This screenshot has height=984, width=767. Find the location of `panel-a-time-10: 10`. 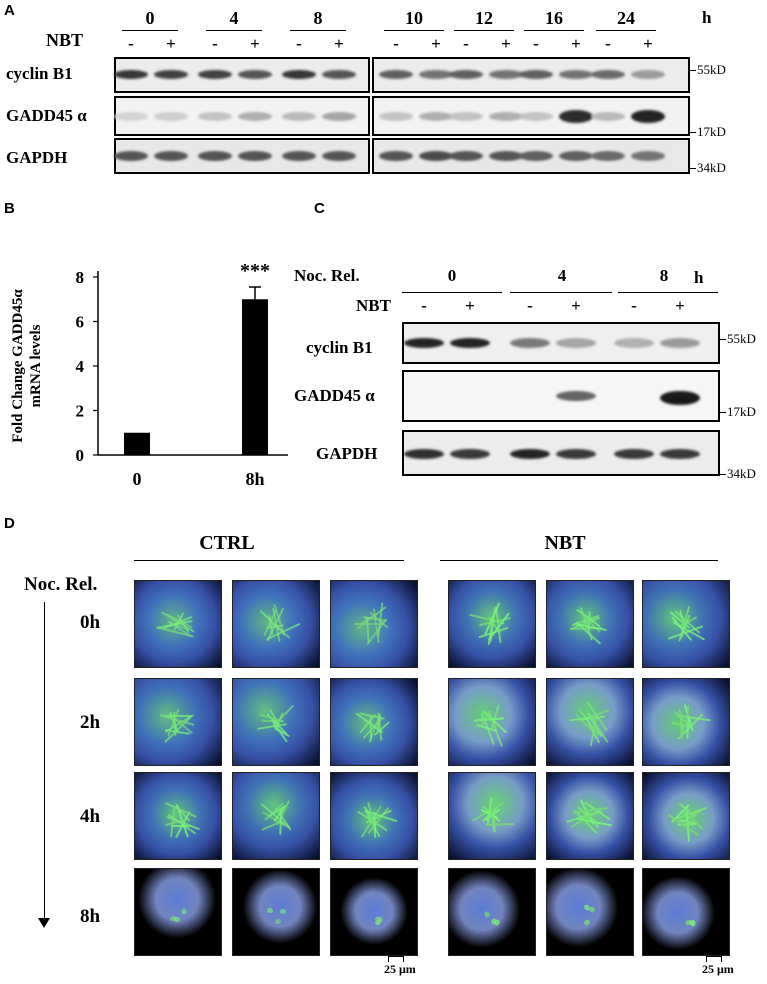

panel-a-time-10: 10 is located at coordinates (414, 18).